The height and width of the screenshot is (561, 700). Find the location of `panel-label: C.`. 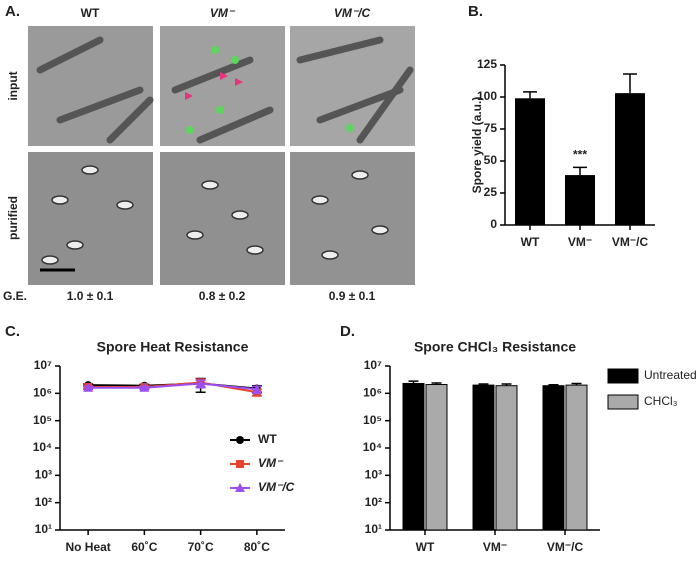

panel-label: C. is located at coordinates (12, 331).